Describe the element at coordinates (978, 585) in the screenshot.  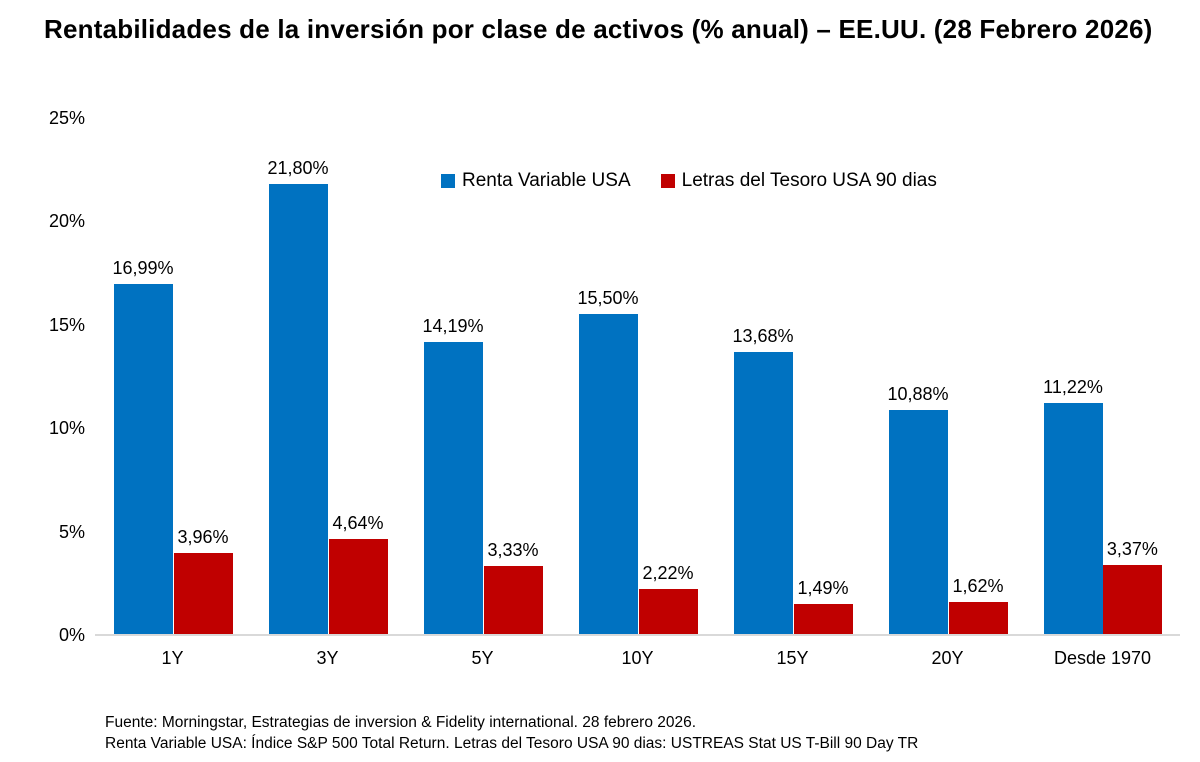
I see `bar-value-label: 1,62%` at that location.